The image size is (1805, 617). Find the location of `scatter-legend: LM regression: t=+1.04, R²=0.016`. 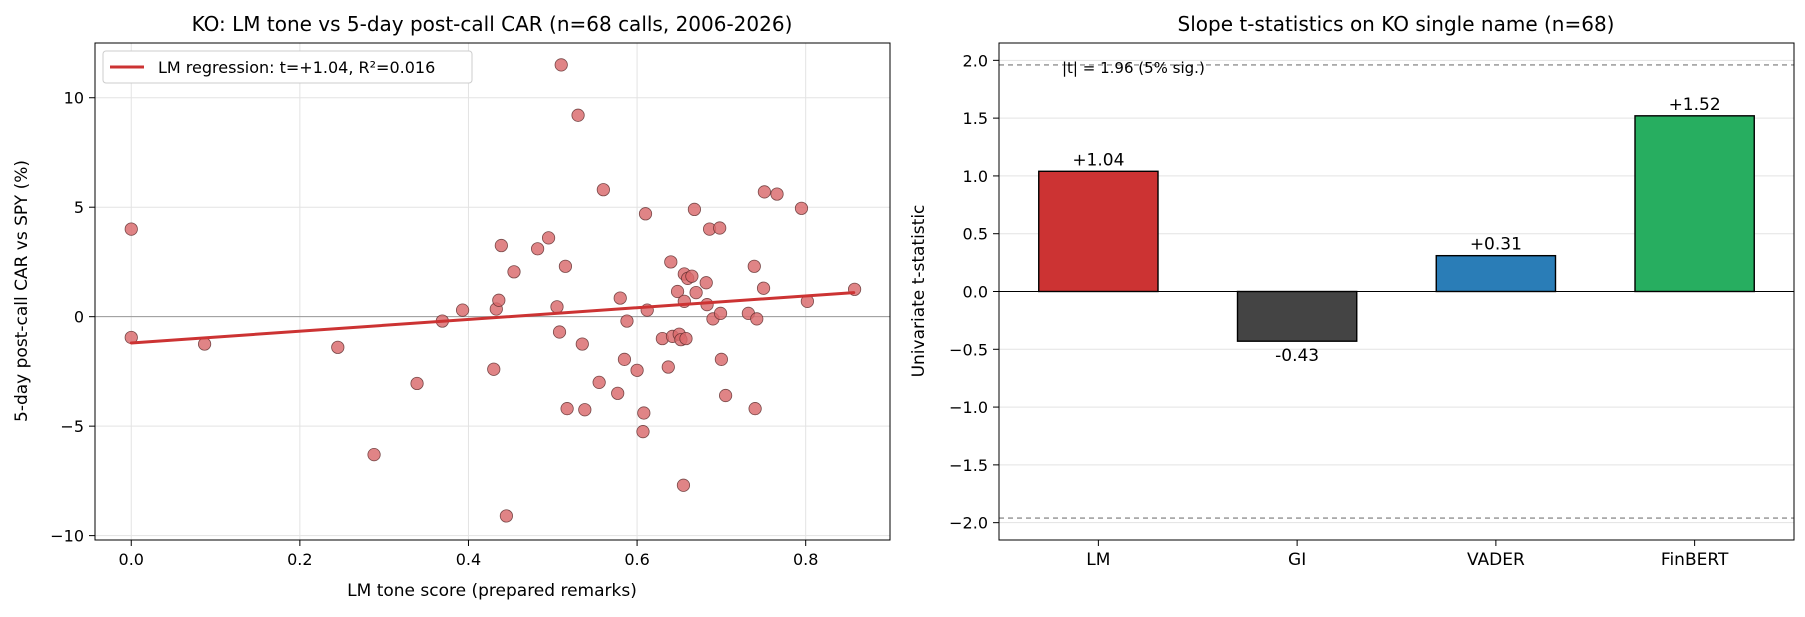

scatter-legend: LM regression: t=+1.04, R²=0.016 is located at coordinates (287, 67).